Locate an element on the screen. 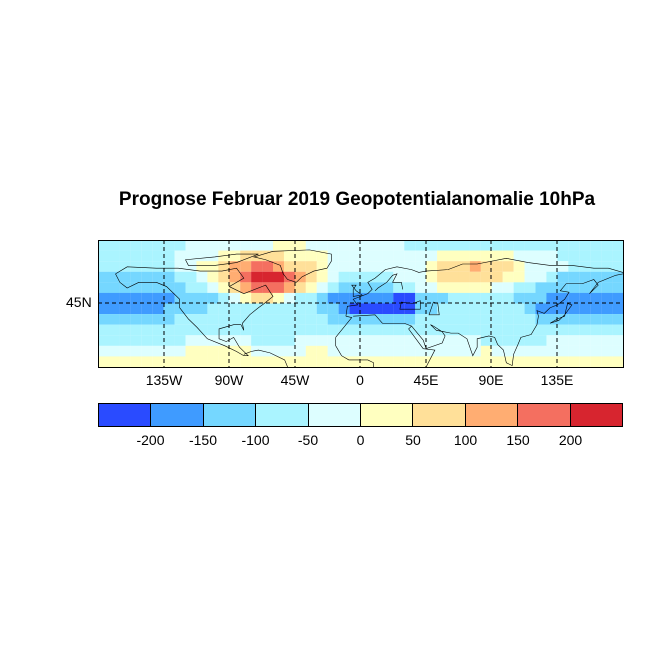  x-tick-45e: 45E is located at coordinates (426, 380).